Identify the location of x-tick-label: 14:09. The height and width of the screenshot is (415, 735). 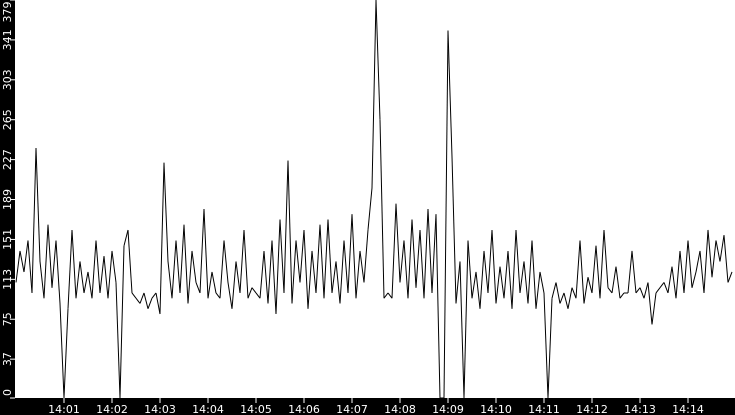
(448, 409).